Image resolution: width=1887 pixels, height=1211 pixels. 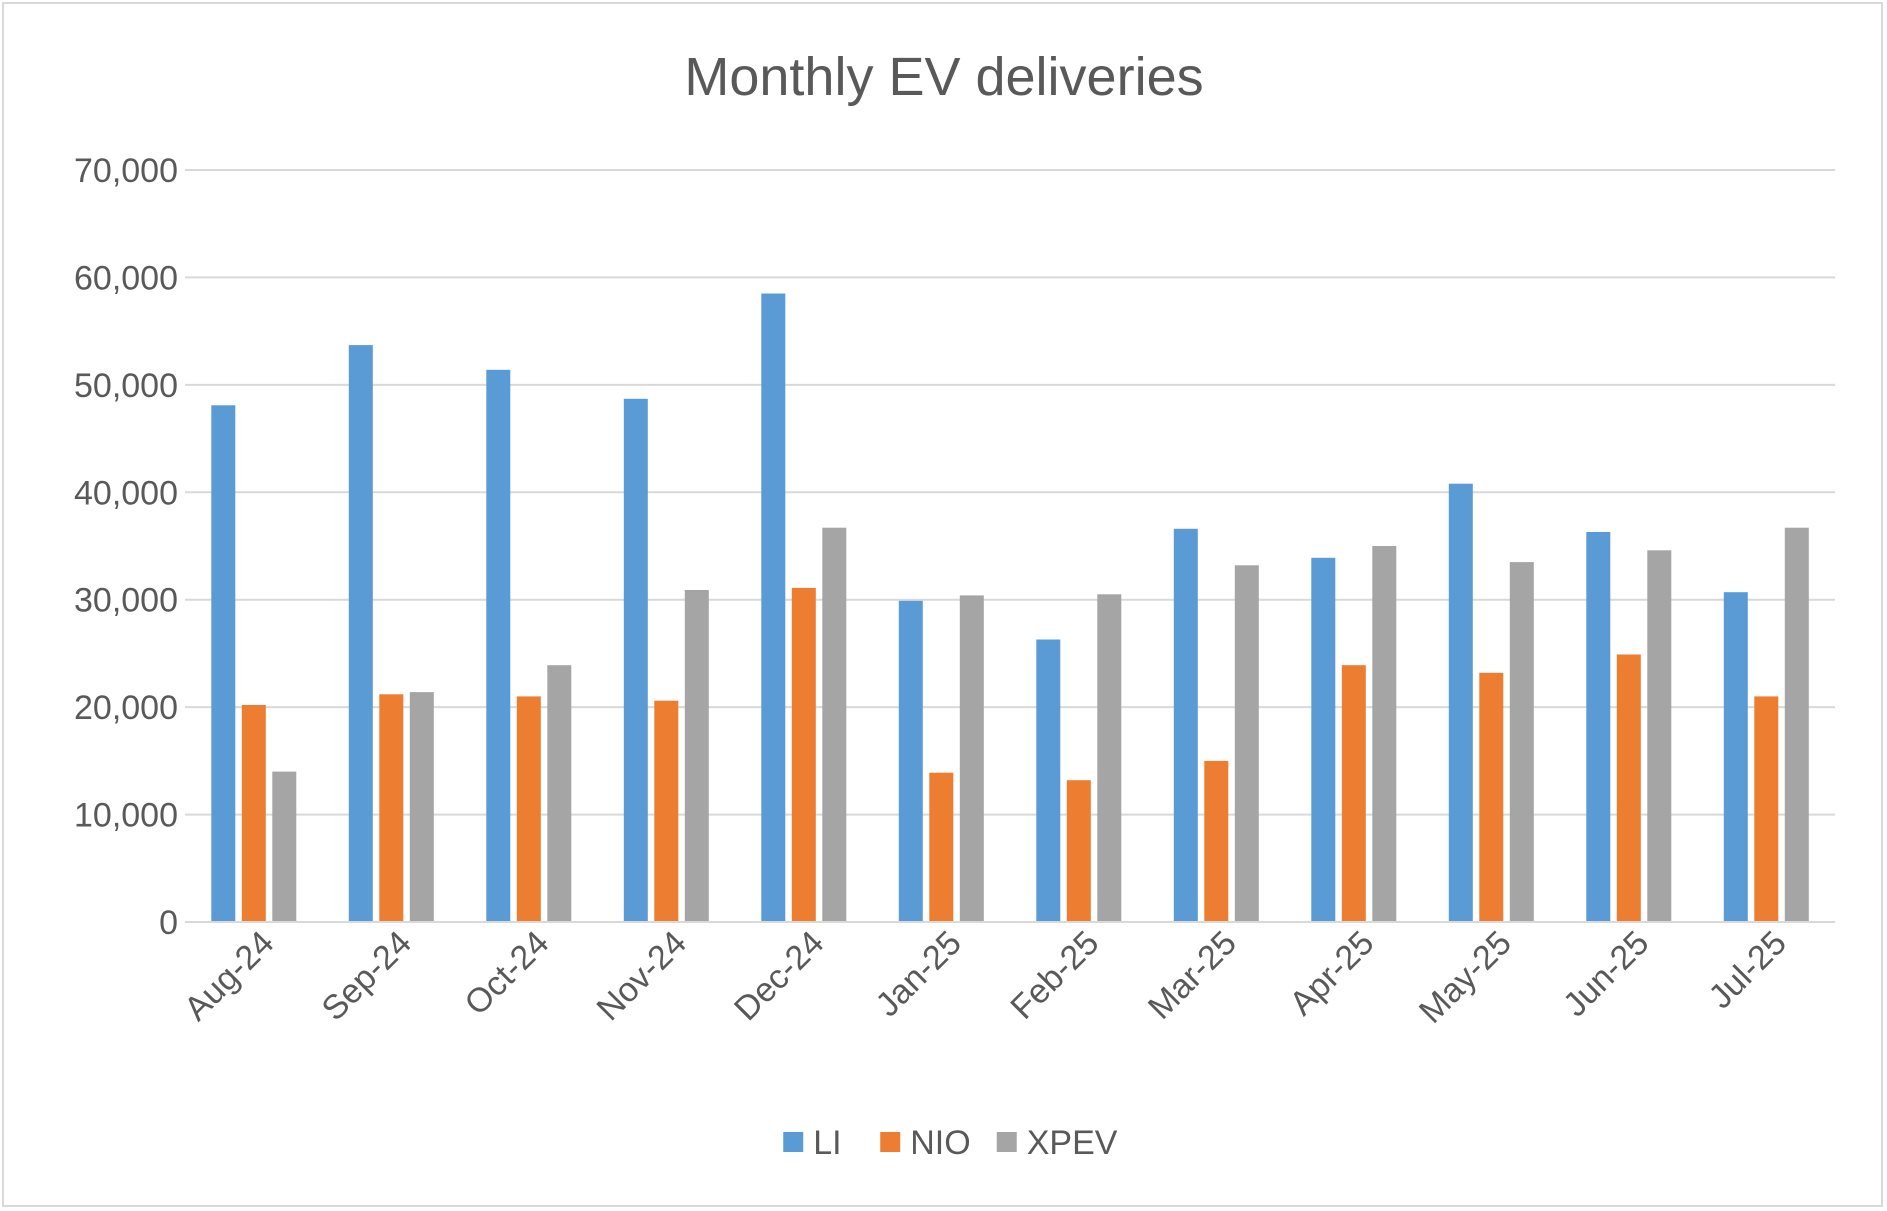 What do you see at coordinates (779, 976) in the screenshot?
I see `x-tick-label: Dec-24` at bounding box center [779, 976].